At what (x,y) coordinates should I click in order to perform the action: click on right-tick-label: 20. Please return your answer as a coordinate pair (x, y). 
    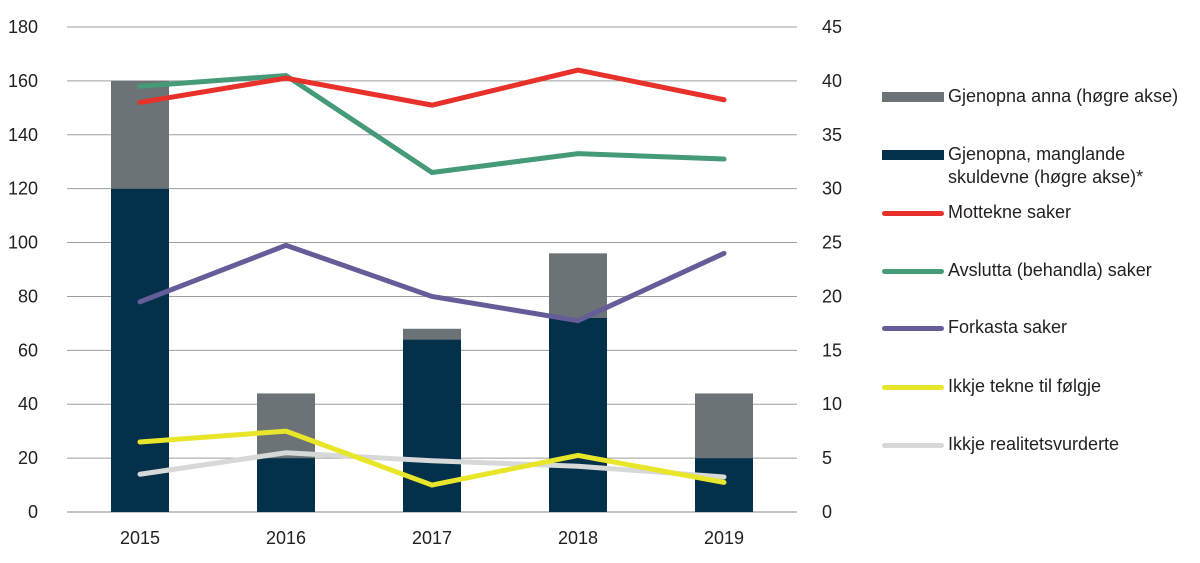
    Looking at the image, I should click on (832, 296).